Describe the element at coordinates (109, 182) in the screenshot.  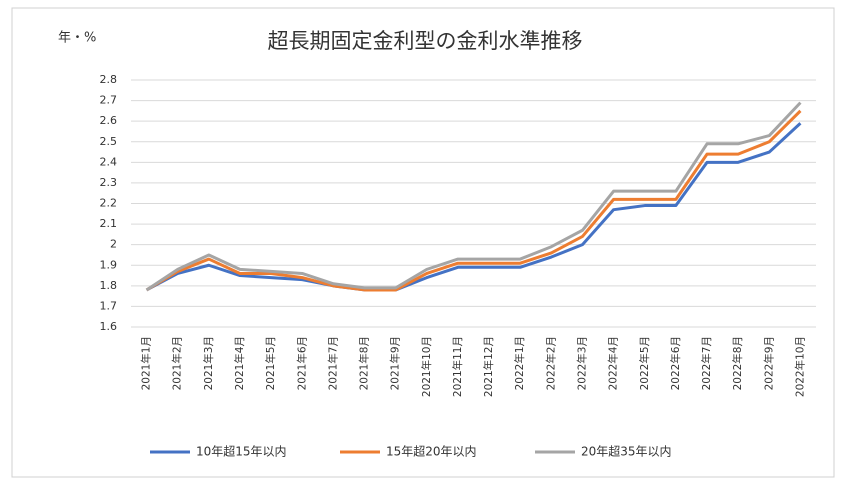
I see `y-tick-label: 2.3` at that location.